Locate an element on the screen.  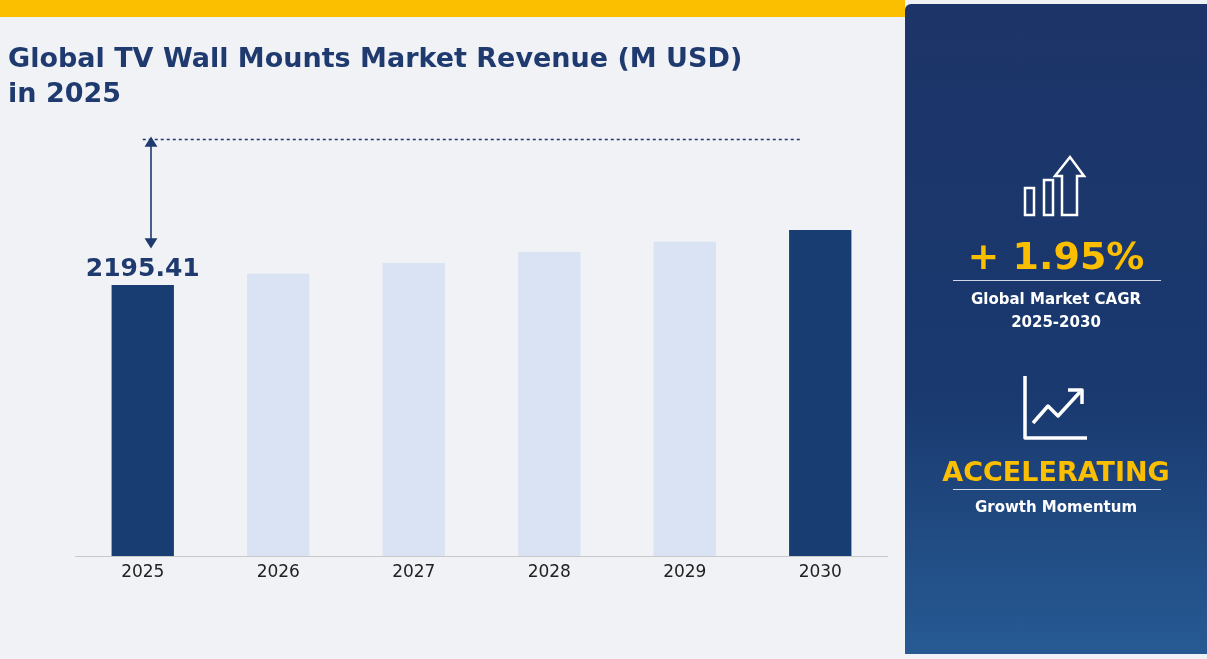
x-tick-label: 2025 is located at coordinates (143, 571).